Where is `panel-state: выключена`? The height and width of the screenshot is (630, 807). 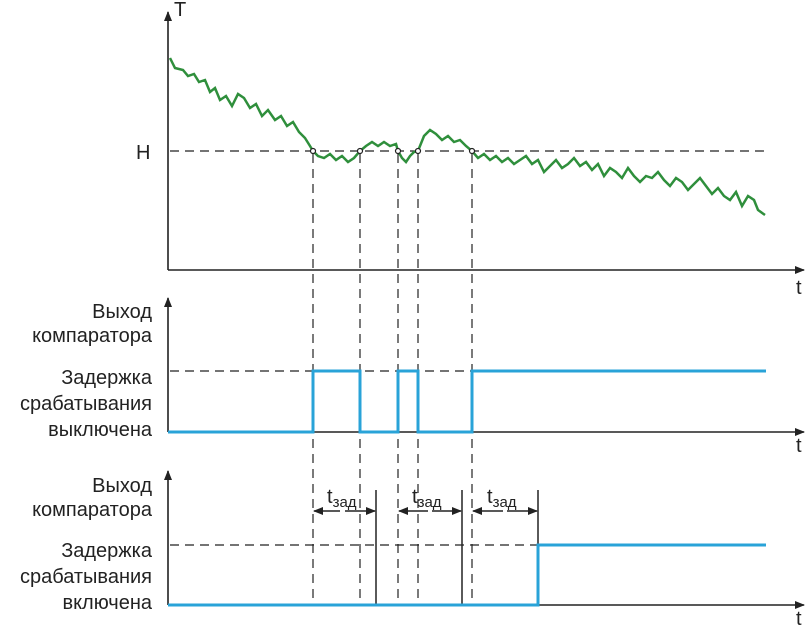 panel-state: выключена is located at coordinates (100, 430).